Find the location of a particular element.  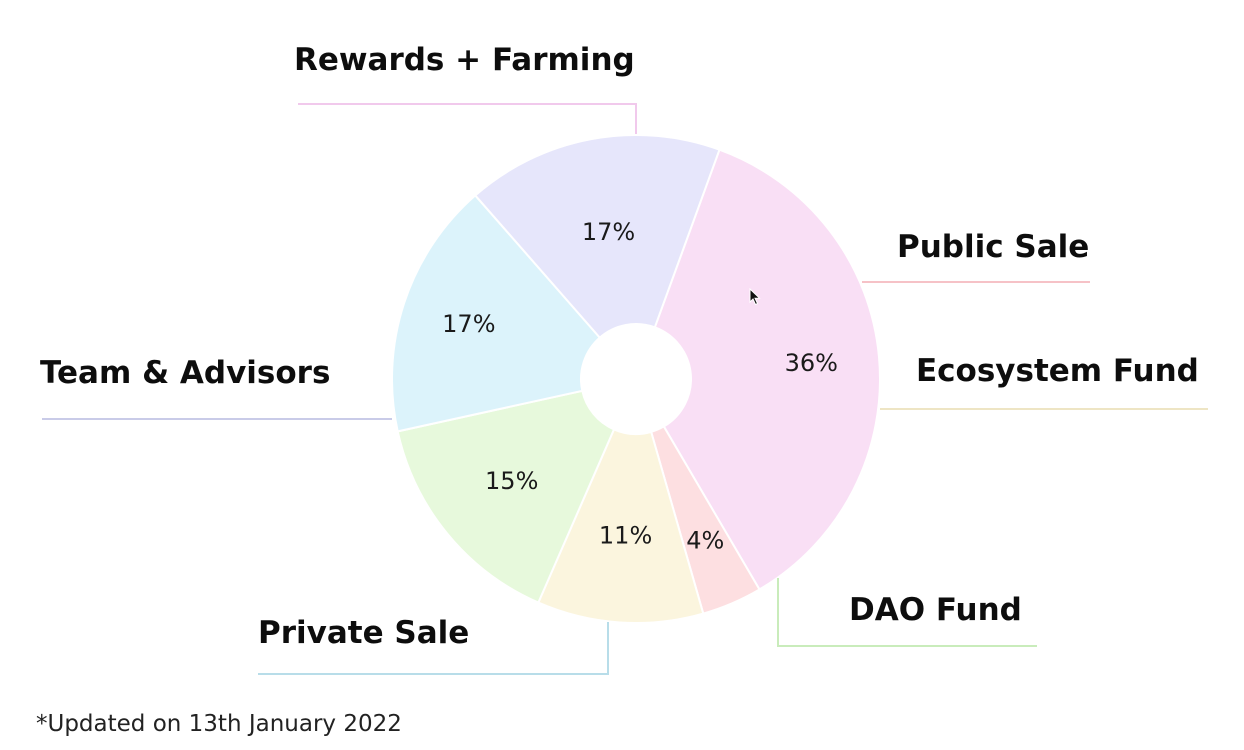

footnote: *Updated on 13th January 2022 is located at coordinates (219, 724).